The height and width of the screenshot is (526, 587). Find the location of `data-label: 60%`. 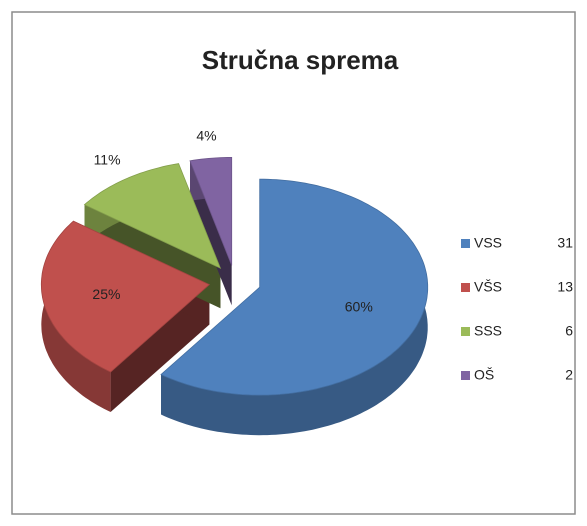

data-label: 60% is located at coordinates (359, 307).